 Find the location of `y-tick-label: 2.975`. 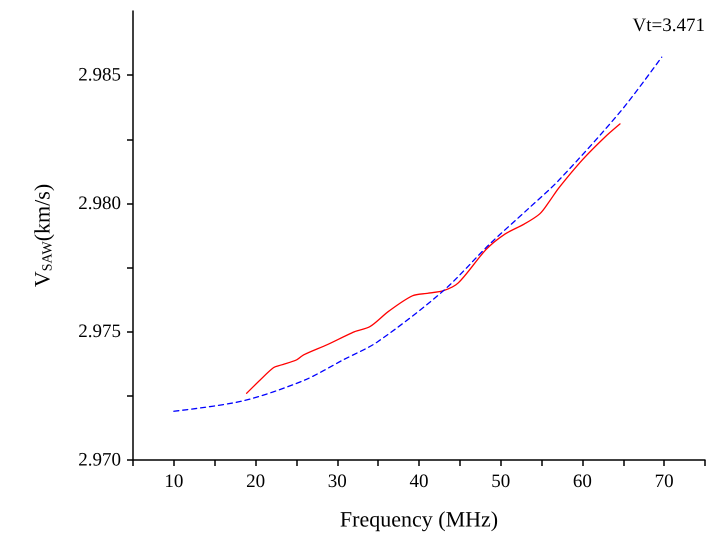

y-tick-label: 2.975 is located at coordinates (99, 331).